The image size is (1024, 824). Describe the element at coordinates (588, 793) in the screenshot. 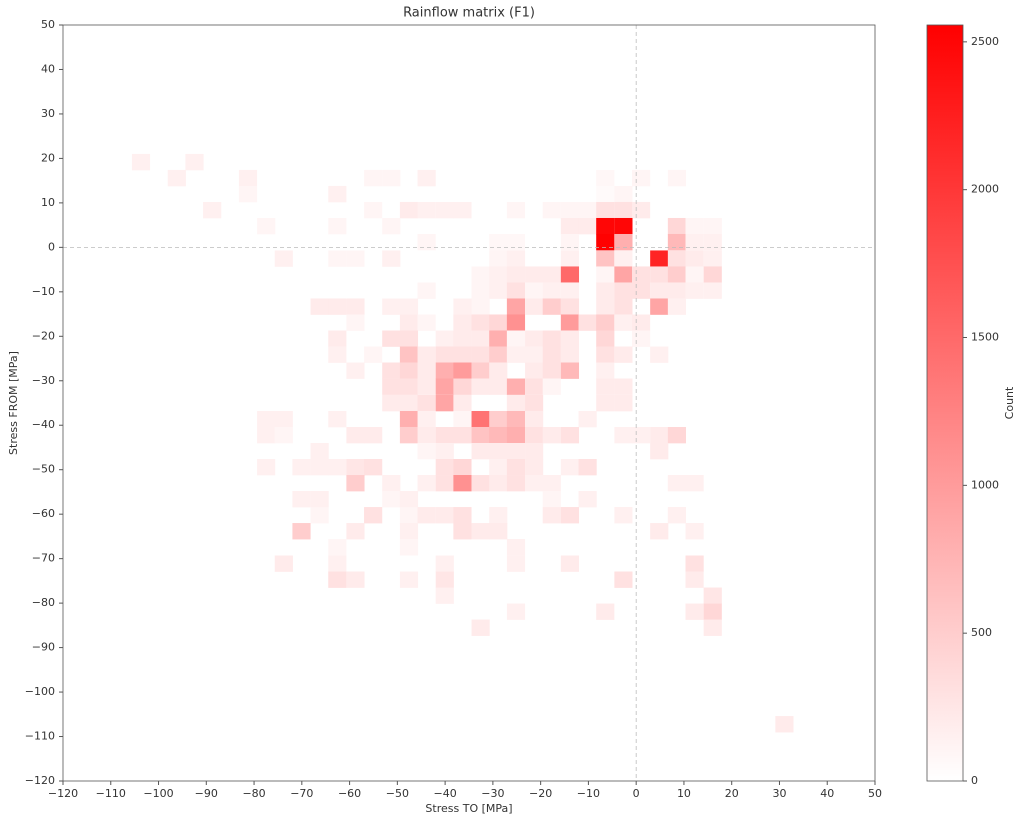

I see `x-tick-label: −10` at that location.